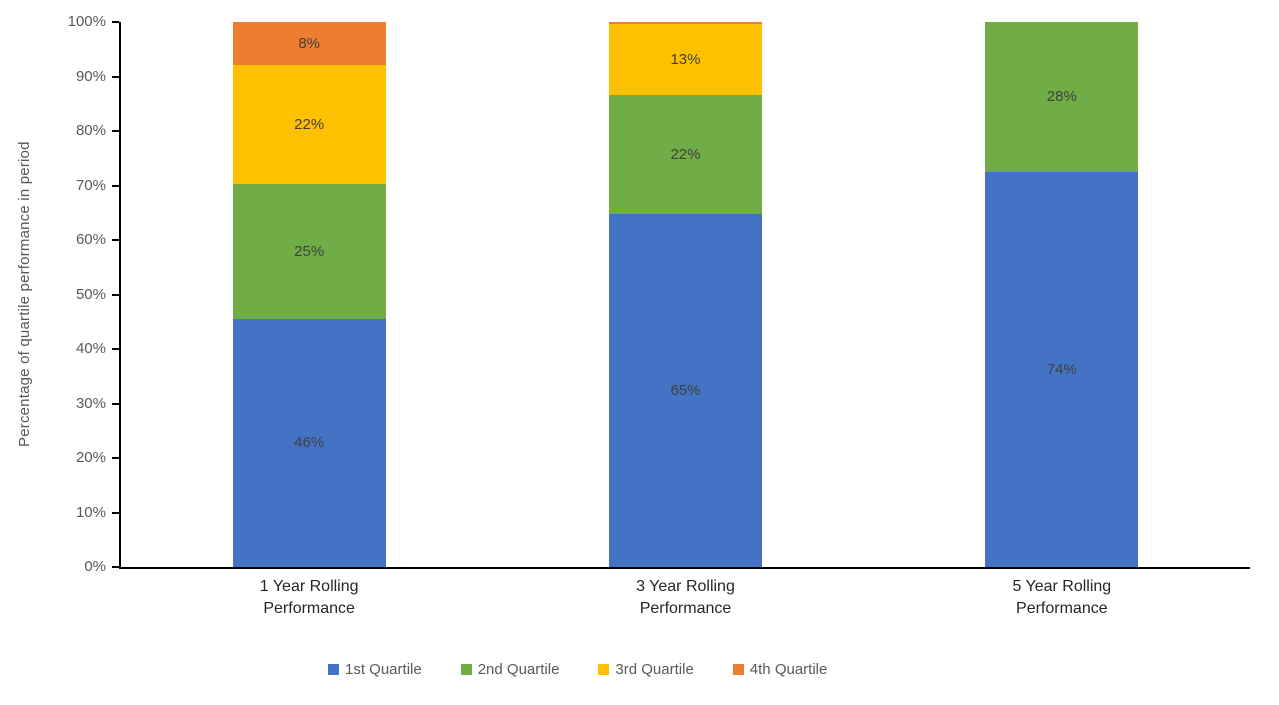 The image size is (1279, 705). Describe the element at coordinates (90, 457) in the screenshot. I see `y-tick-label-20pct: 20%` at that location.